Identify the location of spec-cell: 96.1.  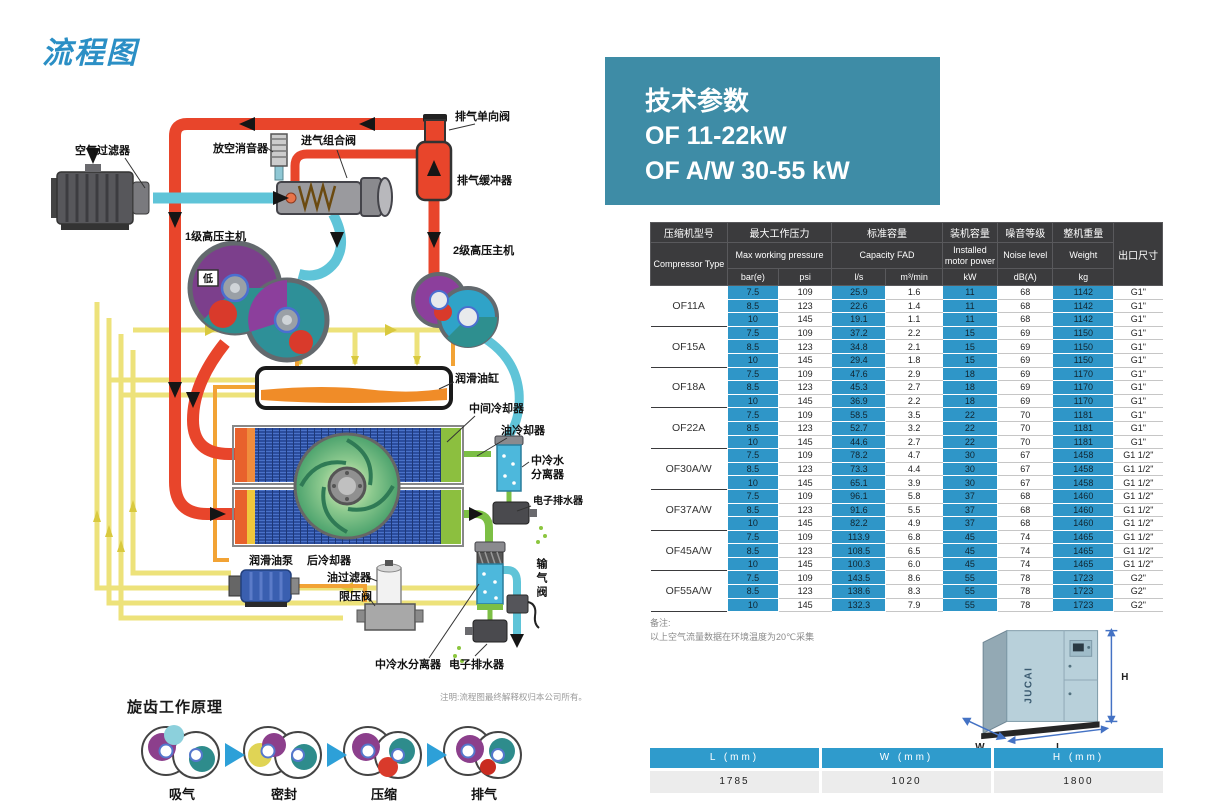
(859, 496).